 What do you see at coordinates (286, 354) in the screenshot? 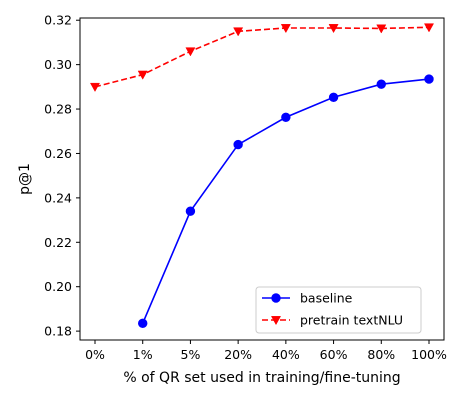
I see `x-tick-label: 40%` at bounding box center [286, 354].